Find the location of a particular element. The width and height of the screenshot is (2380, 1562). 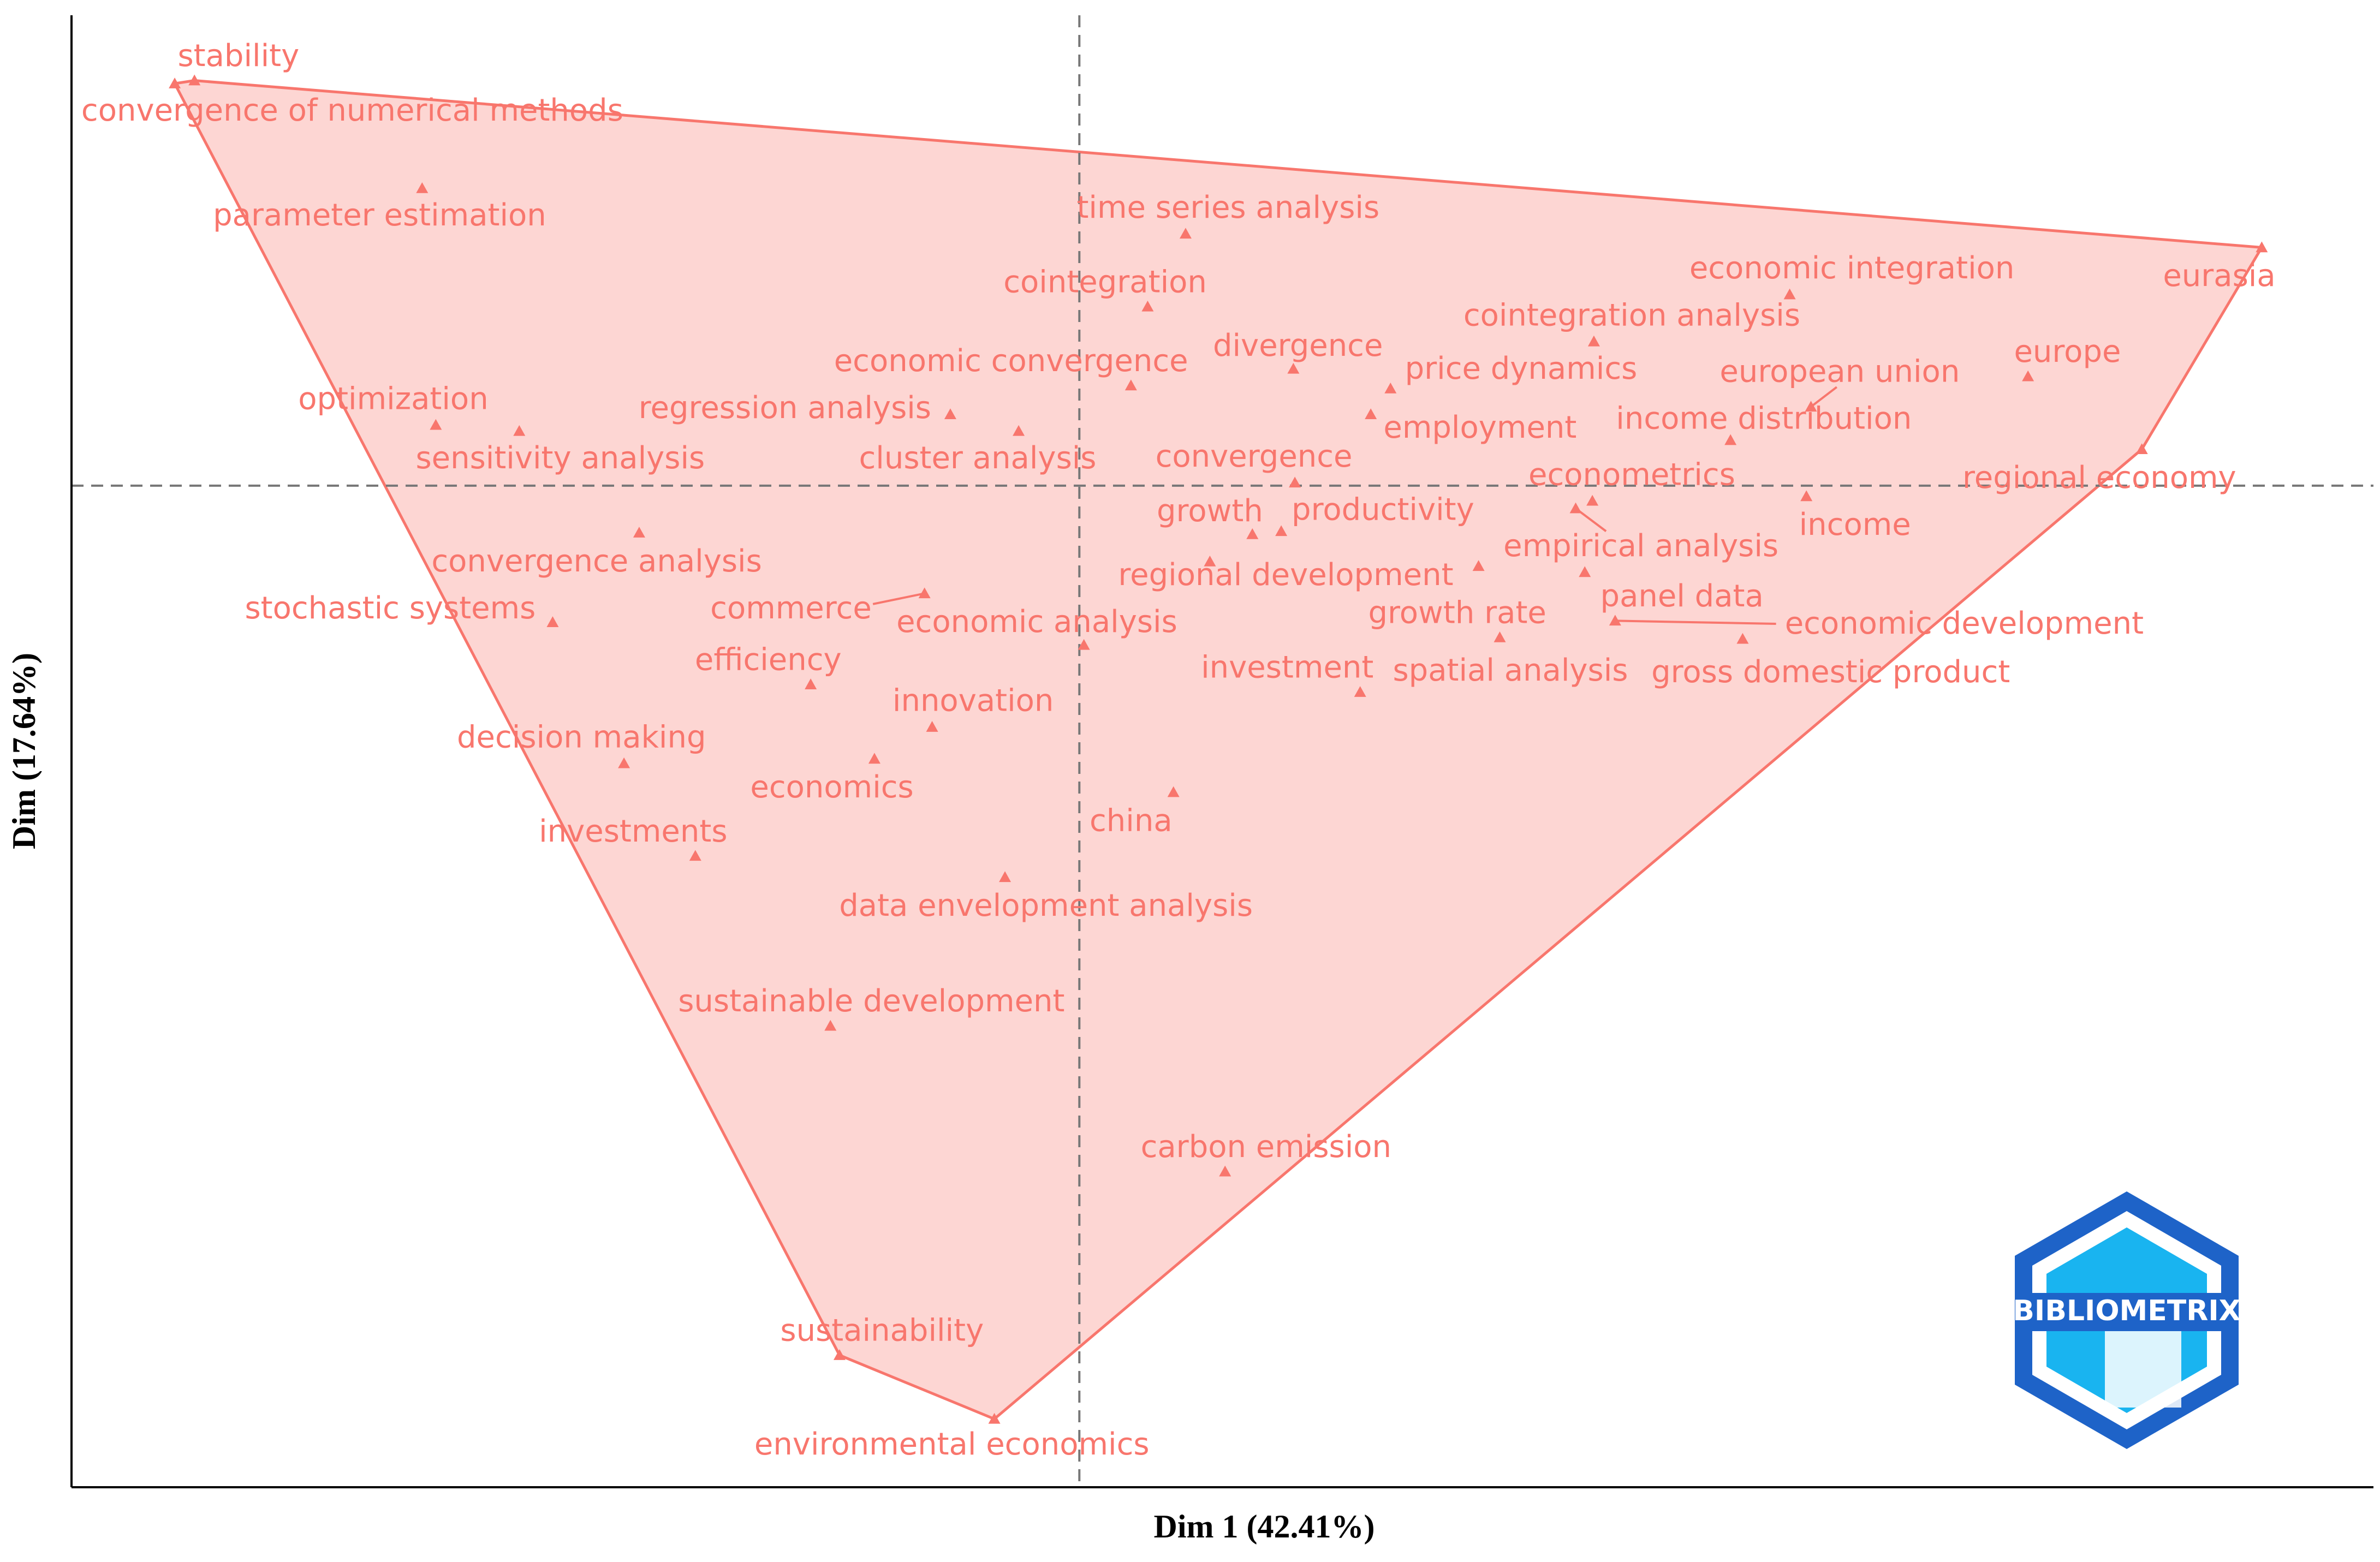

point-label: productivity is located at coordinates (1383, 509).